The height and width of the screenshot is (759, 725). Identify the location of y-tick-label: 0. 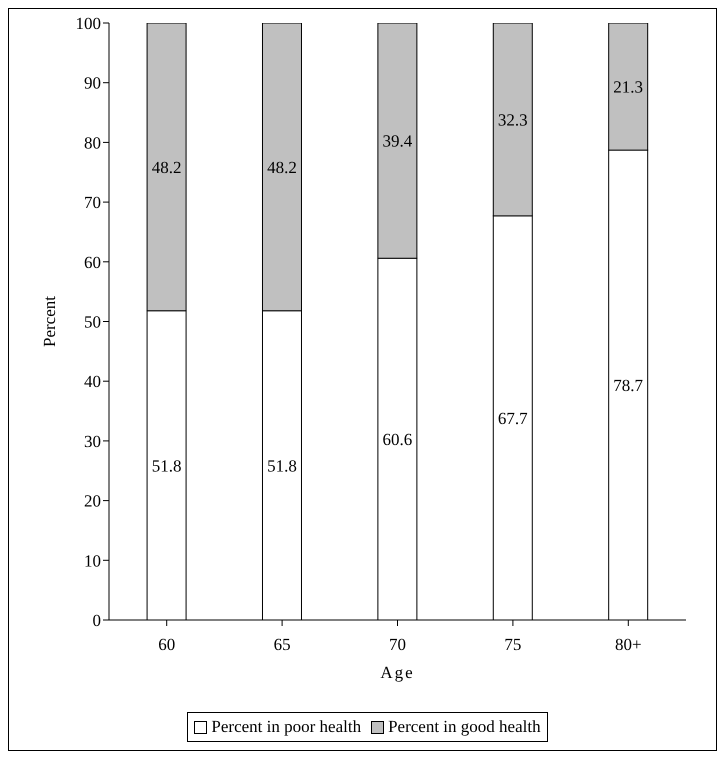
(96, 620).